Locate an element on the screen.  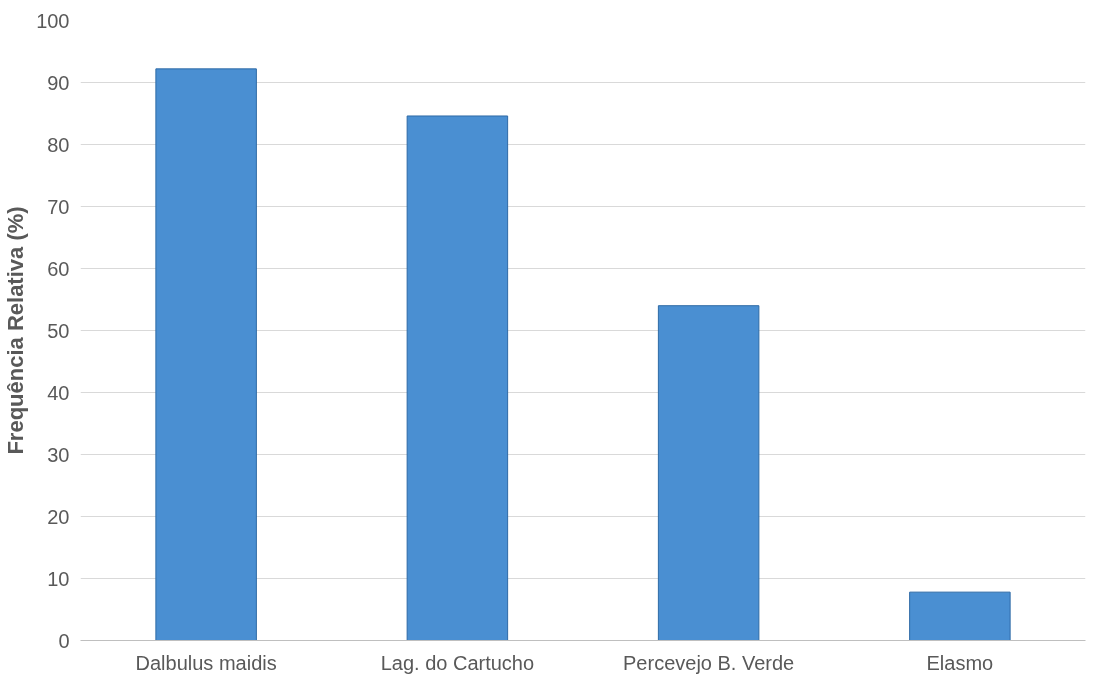
x-tick-label: Elasmo is located at coordinates (960, 662).